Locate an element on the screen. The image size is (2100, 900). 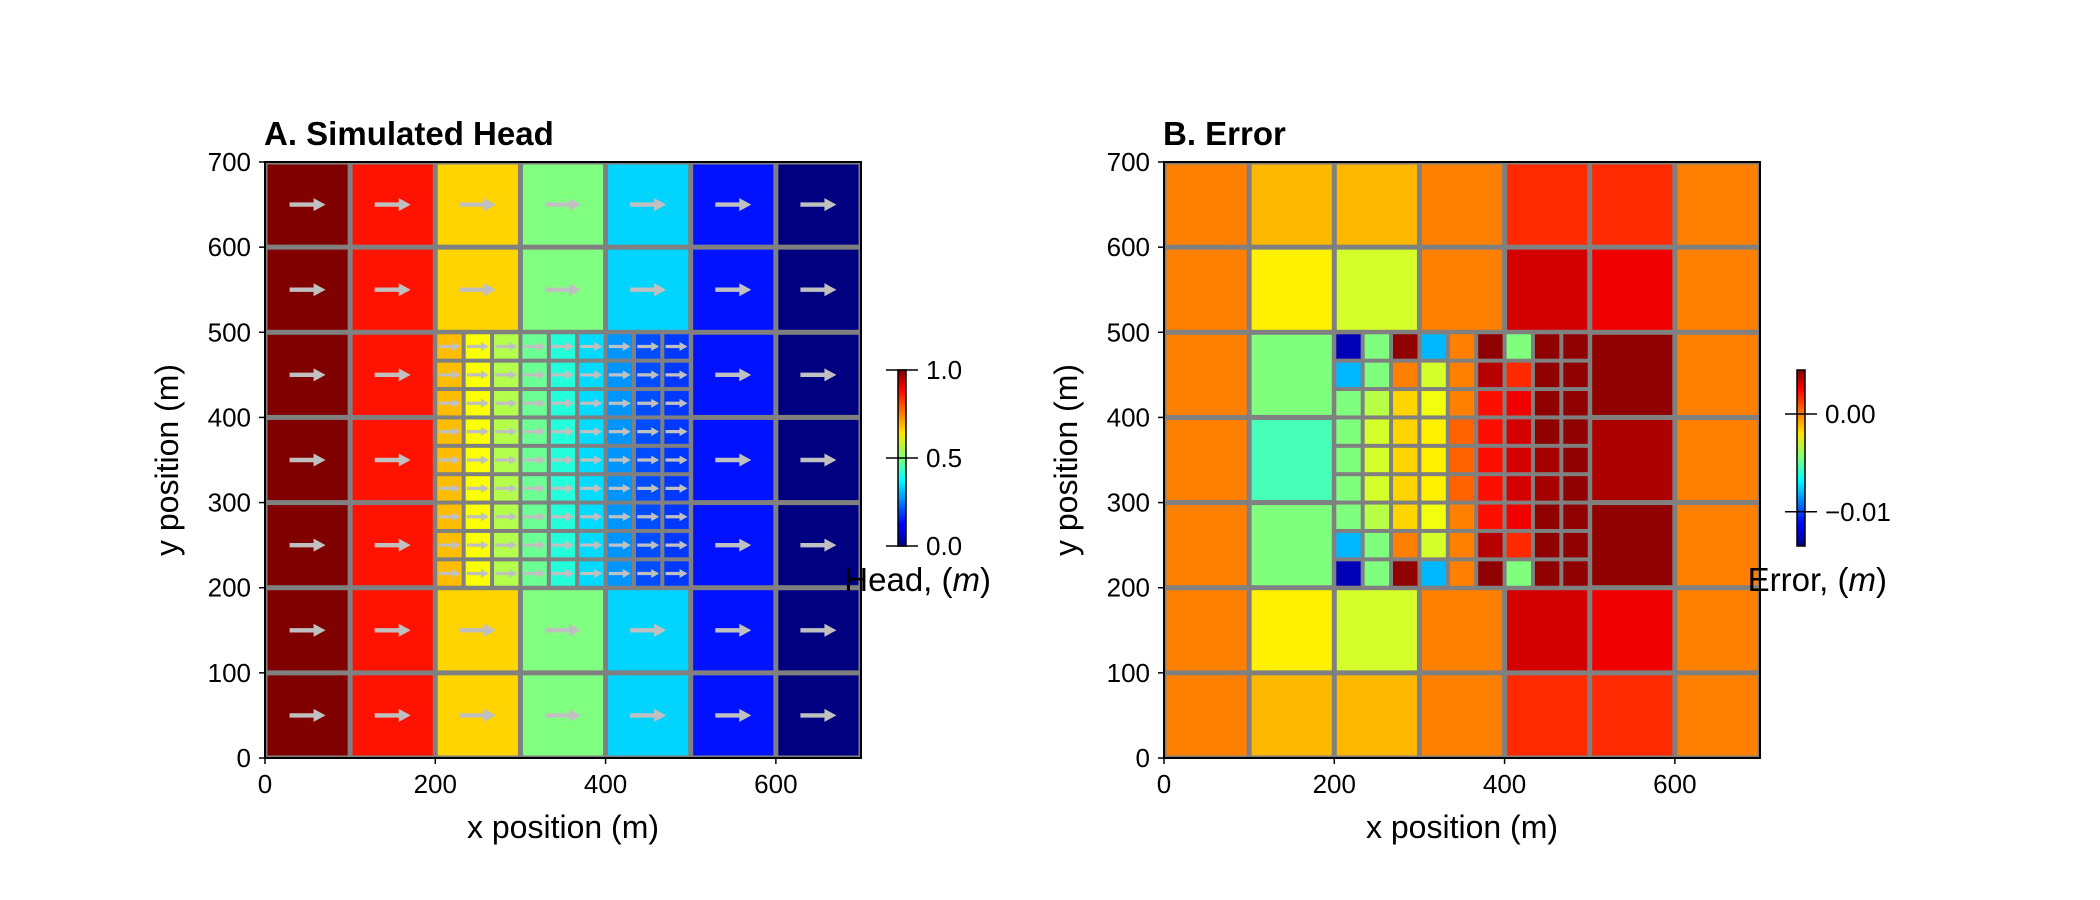
panel-a-ytick-label: 300 is located at coordinates (229, 503).